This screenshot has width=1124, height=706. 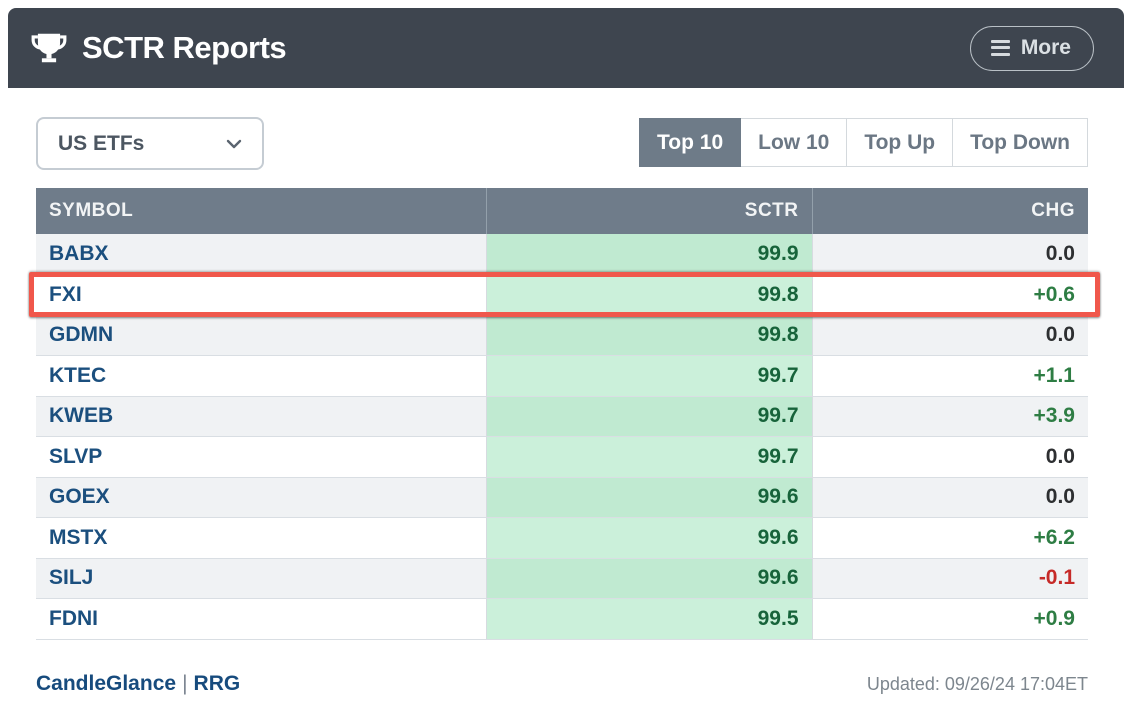 I want to click on chg-value-cell: -0.1, so click(x=949, y=578).